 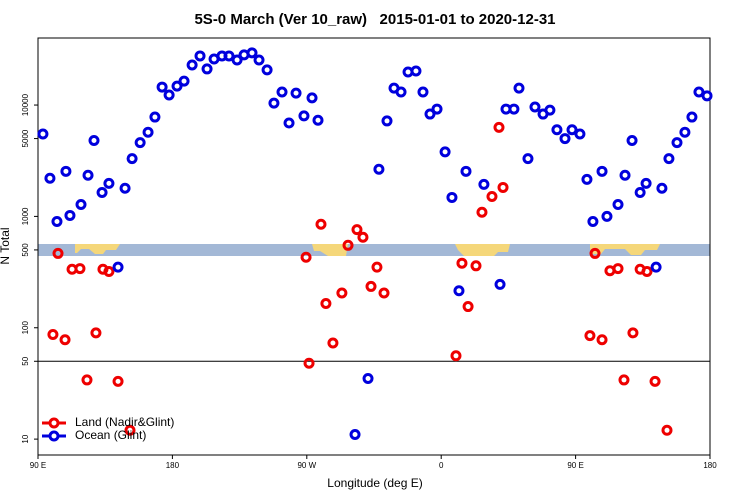 What do you see at coordinates (25, 138) in the screenshot?
I see `y-tick-label: 5000` at bounding box center [25, 138].